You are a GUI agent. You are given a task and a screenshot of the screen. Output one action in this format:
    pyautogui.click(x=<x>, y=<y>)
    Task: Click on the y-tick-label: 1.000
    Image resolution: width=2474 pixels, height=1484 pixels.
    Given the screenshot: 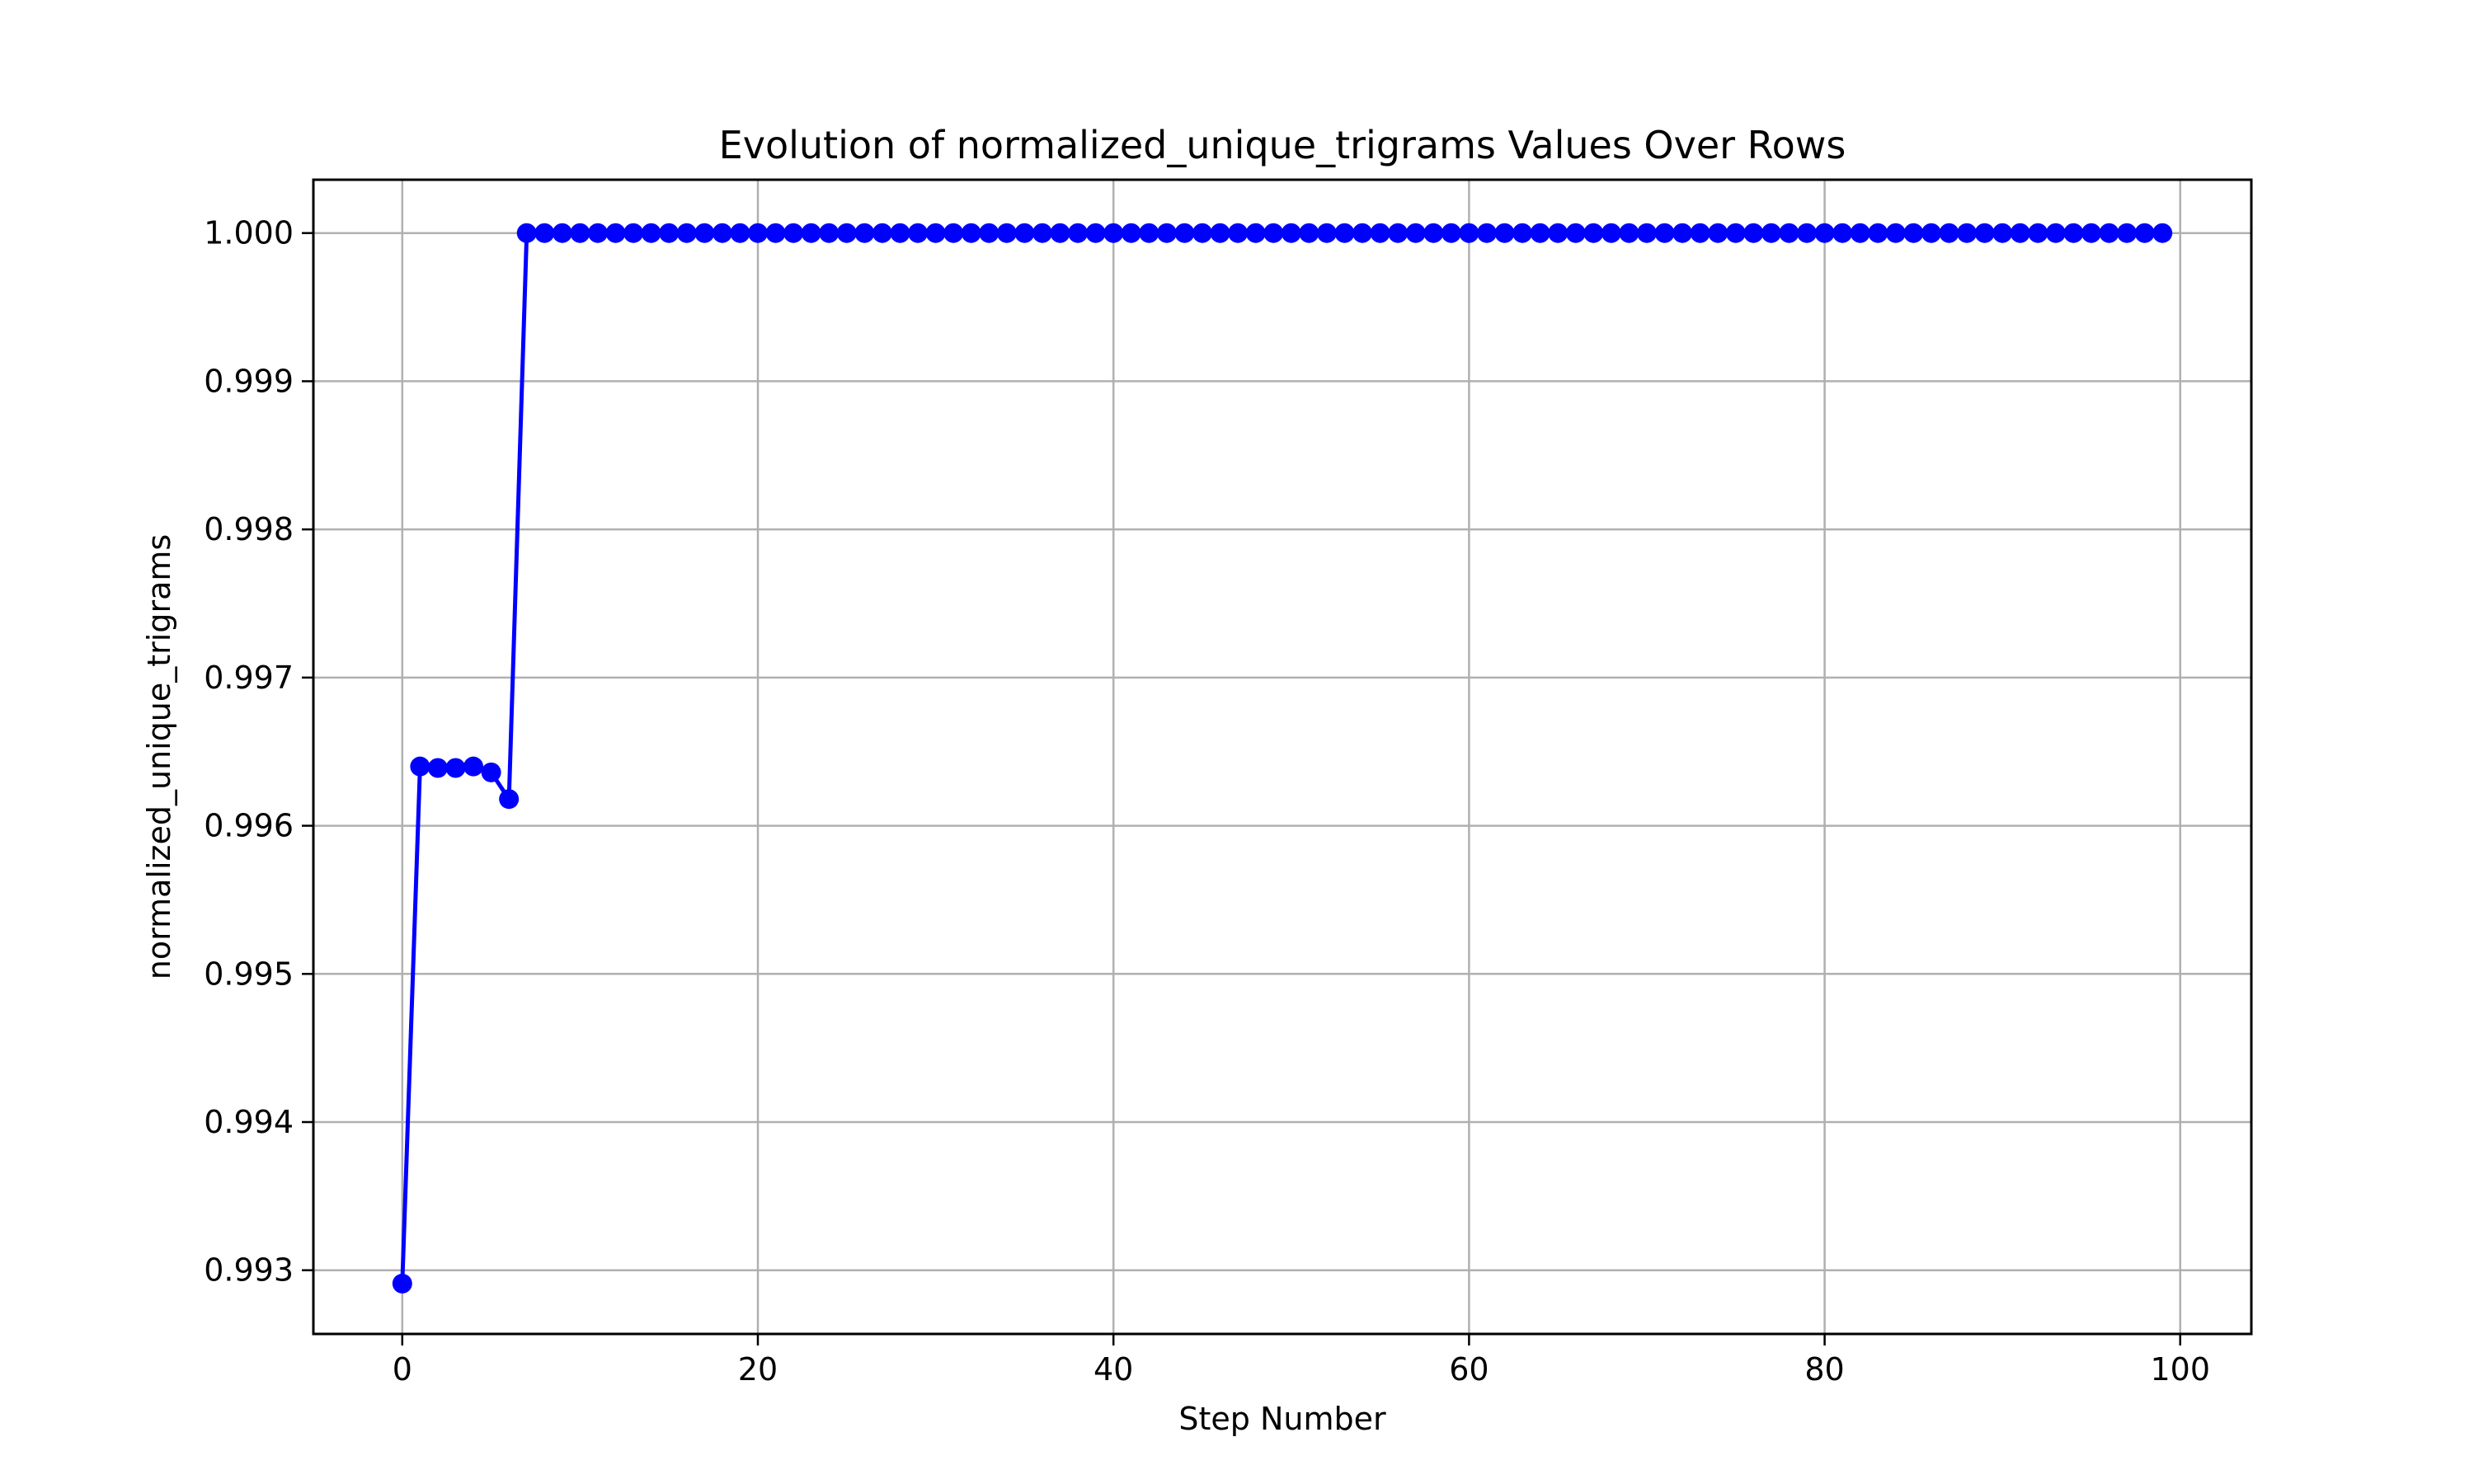 What is the action you would take?
    pyautogui.click(x=249, y=233)
    